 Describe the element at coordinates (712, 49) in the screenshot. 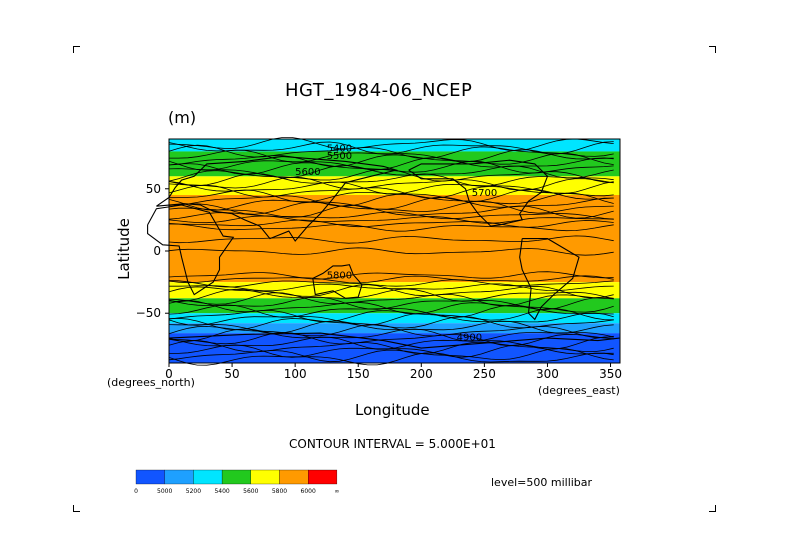

I see `crop-mark-top-right` at that location.